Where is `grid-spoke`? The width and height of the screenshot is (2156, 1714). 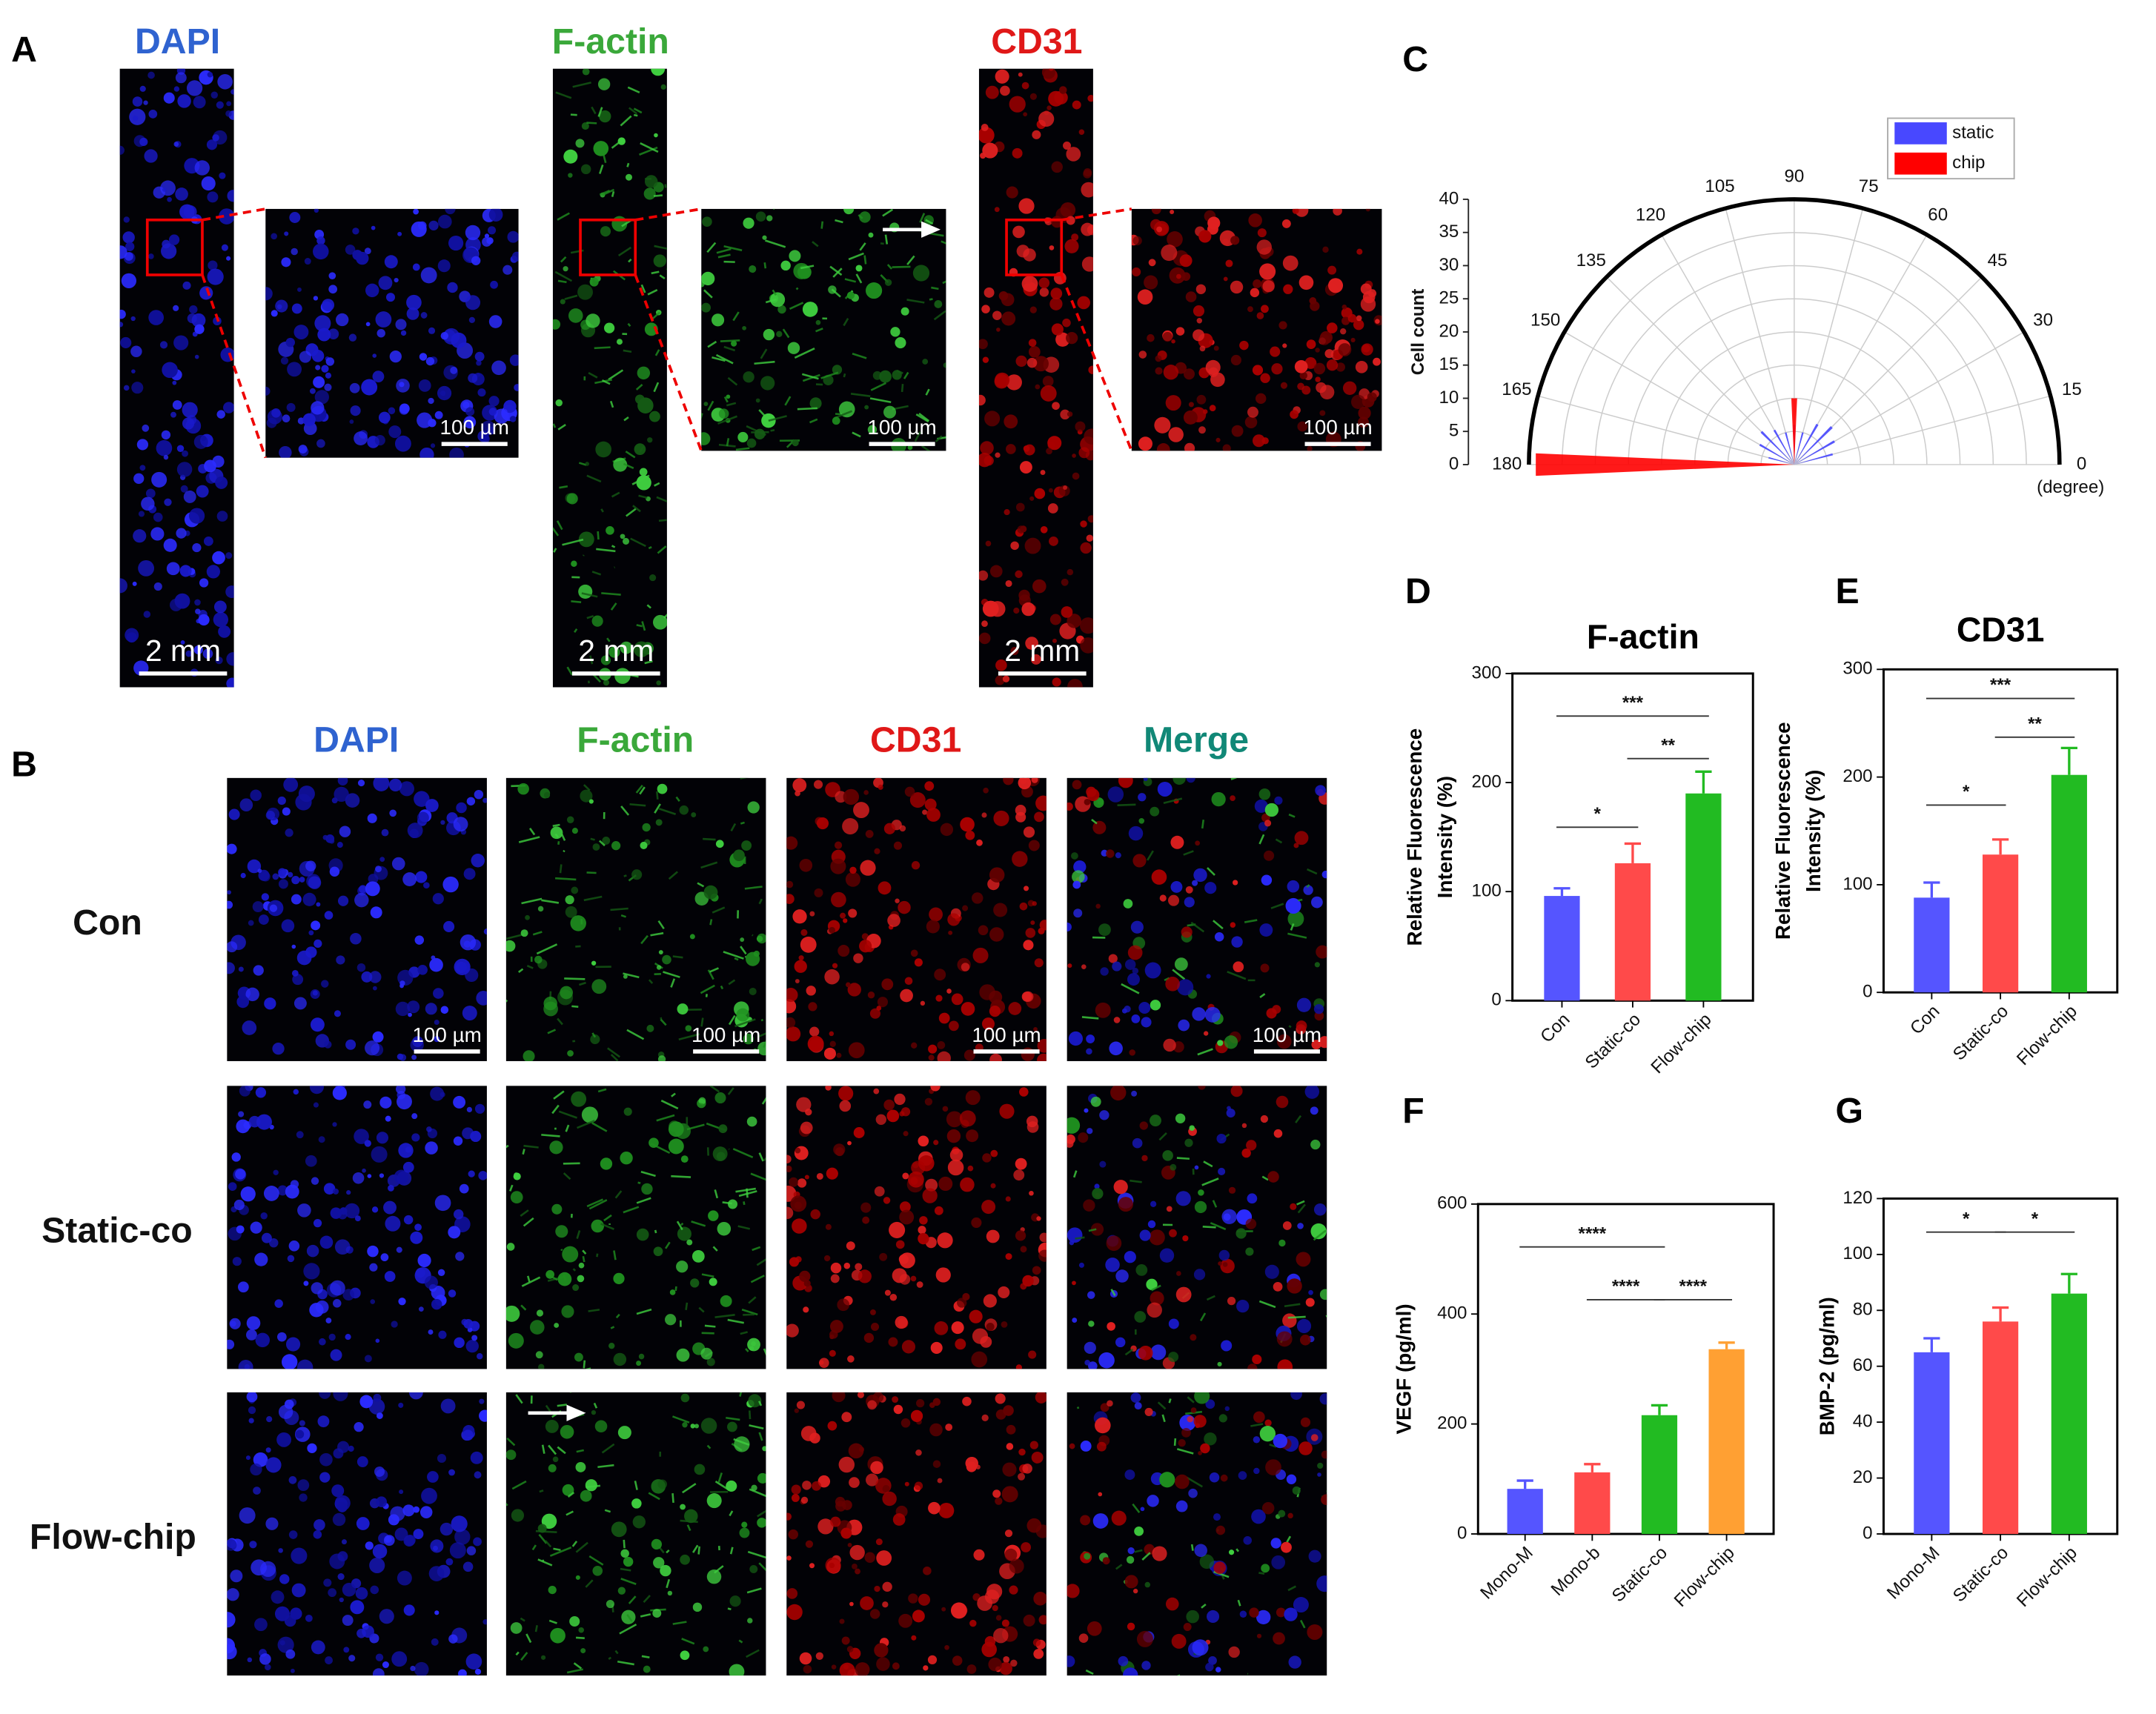
grid-spoke is located at coordinates (1829, 336).